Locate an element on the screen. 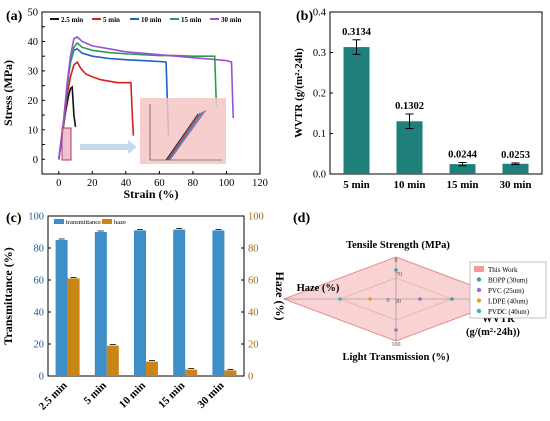 The width and height of the screenshot is (550, 421). legend-label: PVDC (40um) is located at coordinates (509, 312).